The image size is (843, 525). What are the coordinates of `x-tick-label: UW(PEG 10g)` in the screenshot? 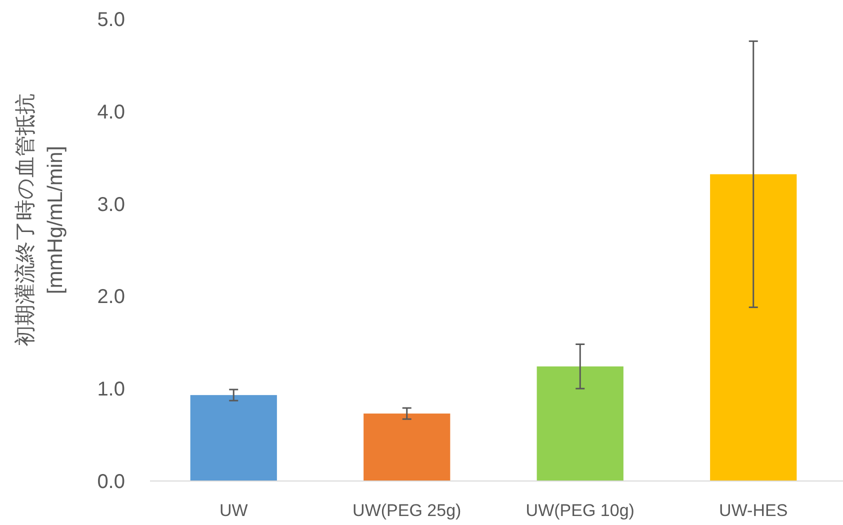 It's located at (580, 510).